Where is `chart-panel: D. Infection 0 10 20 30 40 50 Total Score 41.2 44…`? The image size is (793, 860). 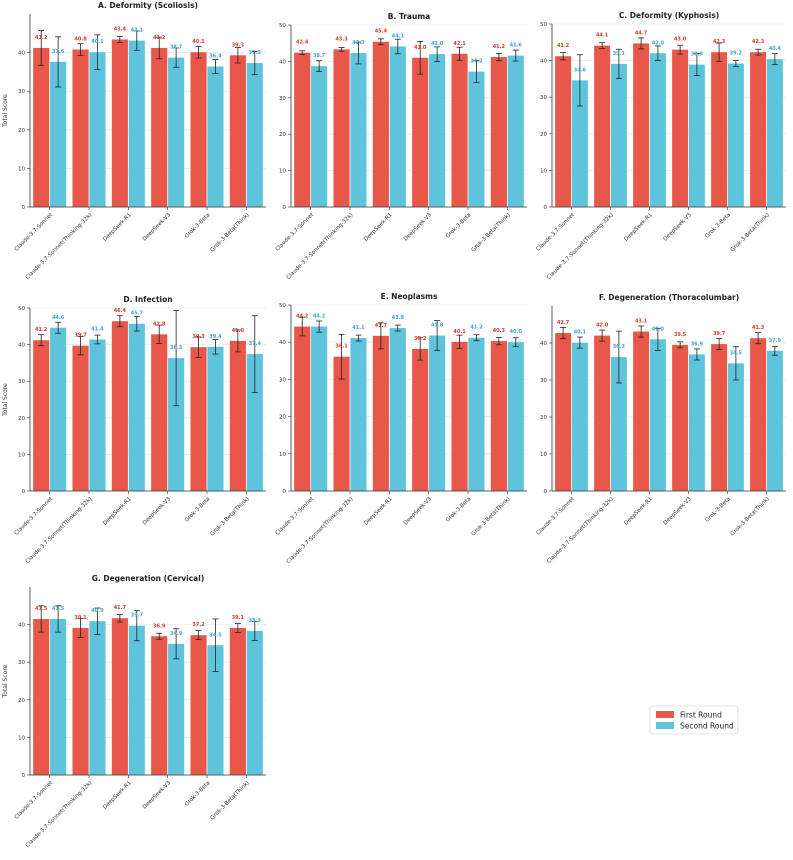
chart-panel: D. Infection 0 10 20 30 40 50 Total Score 41.2 44… is located at coordinates (134, 430).